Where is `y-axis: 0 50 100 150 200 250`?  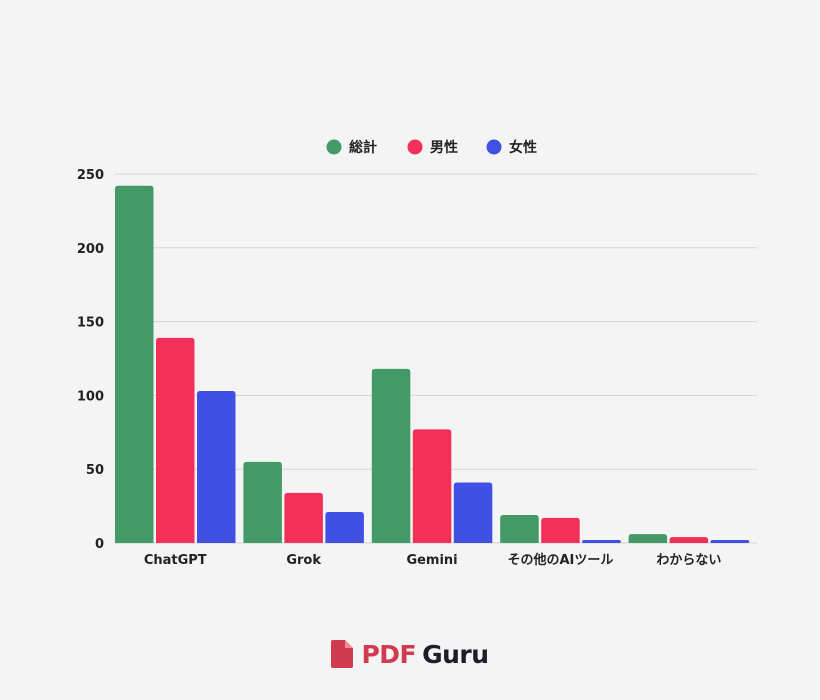
y-axis: 0 50 100 150 200 250 is located at coordinates (90, 360).